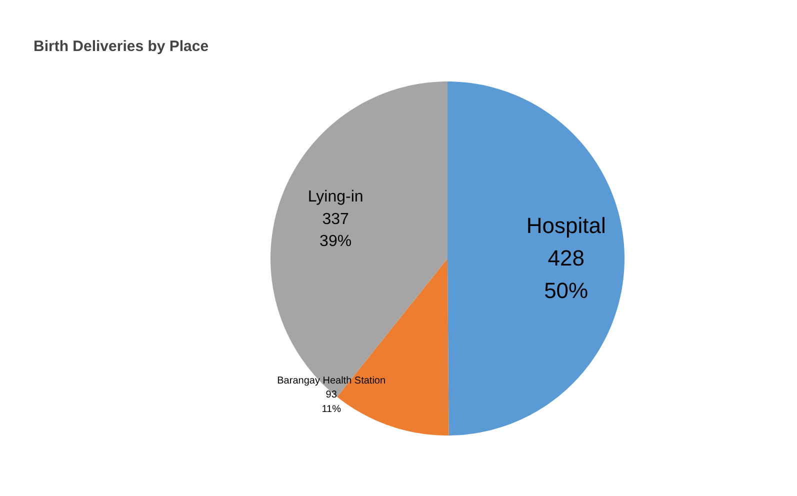 The width and height of the screenshot is (797, 496). I want to click on text: Birth Deliveries by Place, so click(121, 46).